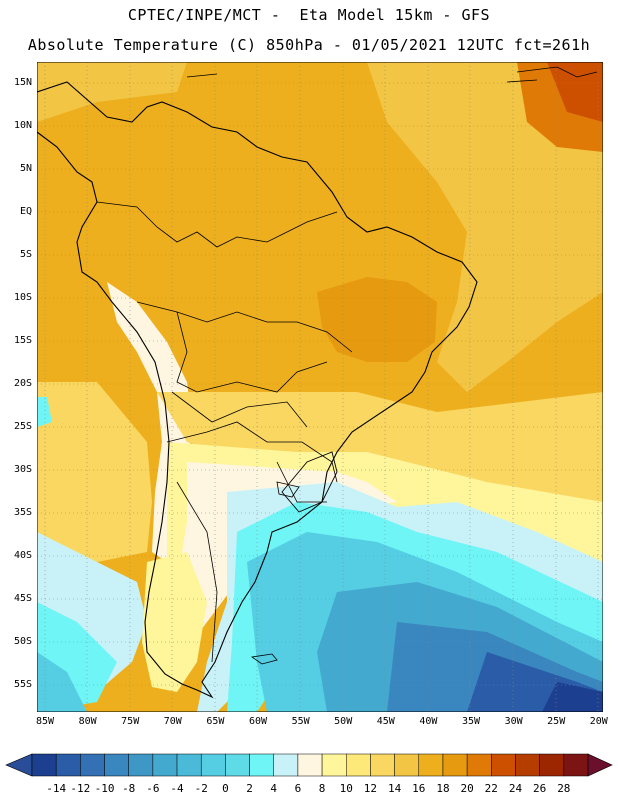 The image size is (618, 800). Describe the element at coordinates (274, 788) in the screenshot. I see `colorbar-tick-label: 4` at that location.